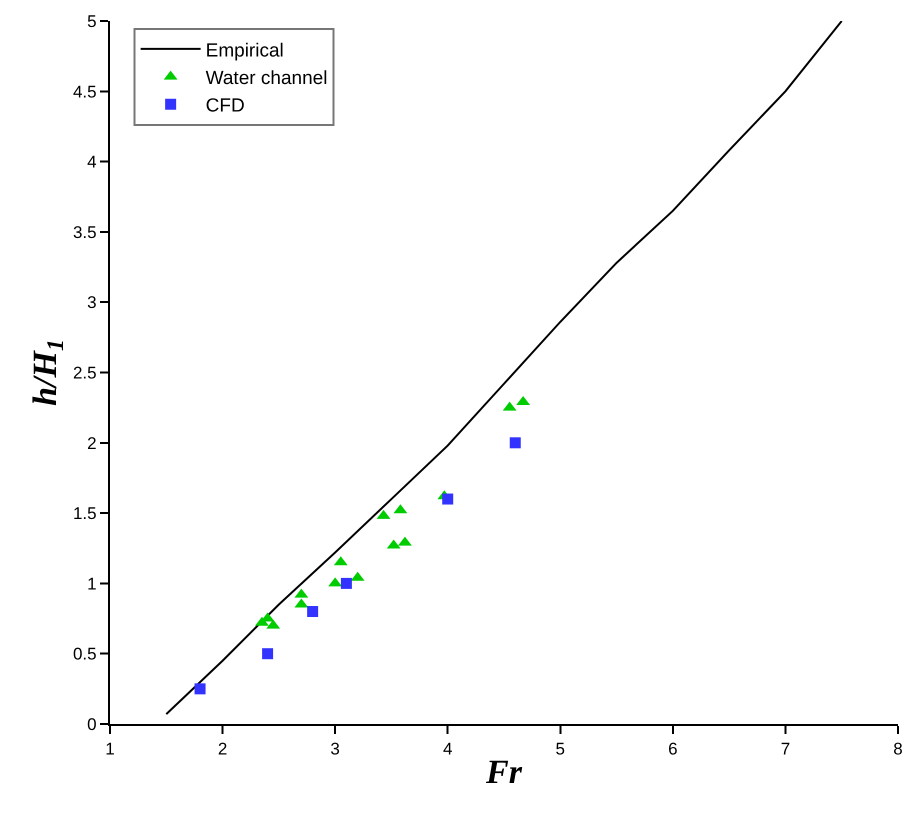  Describe the element at coordinates (84, 92) in the screenshot. I see `y-tick-label: 4.5` at that location.